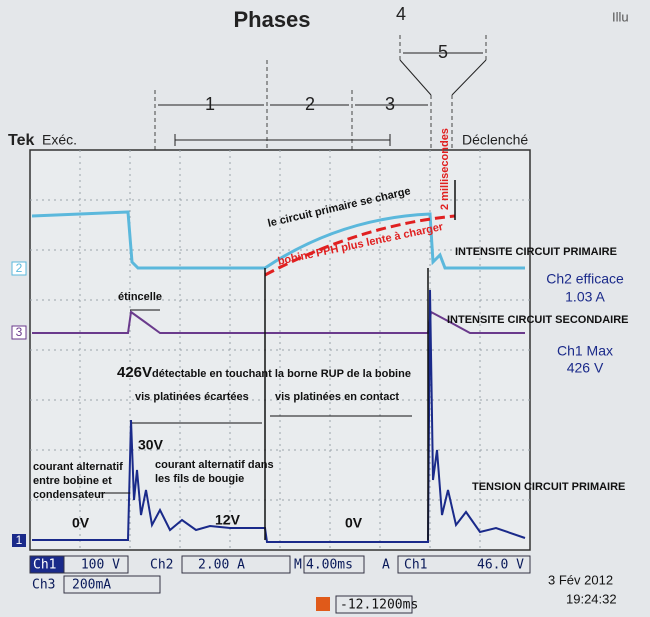 The image size is (650, 617). Describe the element at coordinates (585, 279) in the screenshot. I see `measure-label: Ch2 efficace` at that location.